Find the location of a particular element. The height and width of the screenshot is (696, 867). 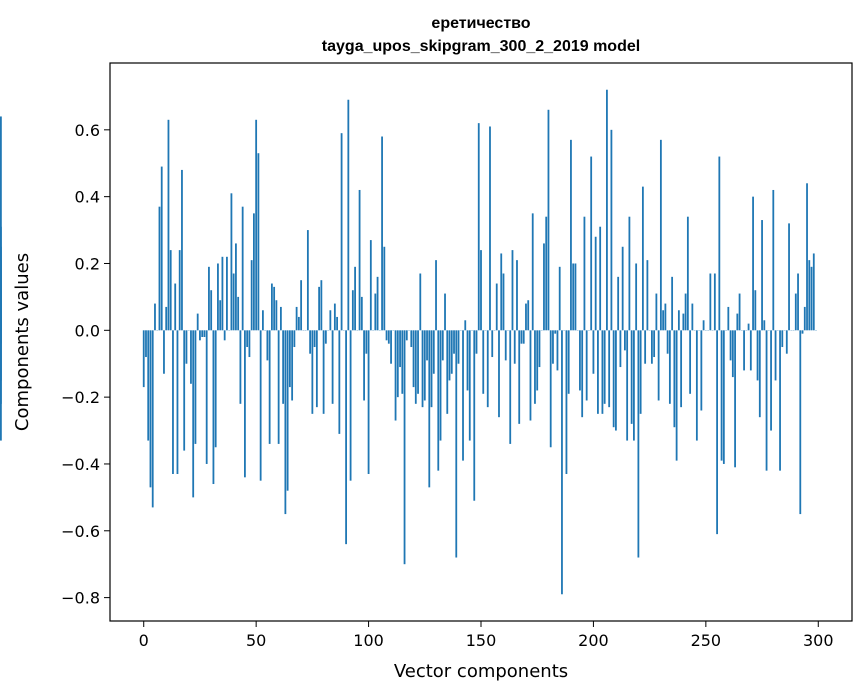

x-tick-label: 0 is located at coordinates (144, 640).